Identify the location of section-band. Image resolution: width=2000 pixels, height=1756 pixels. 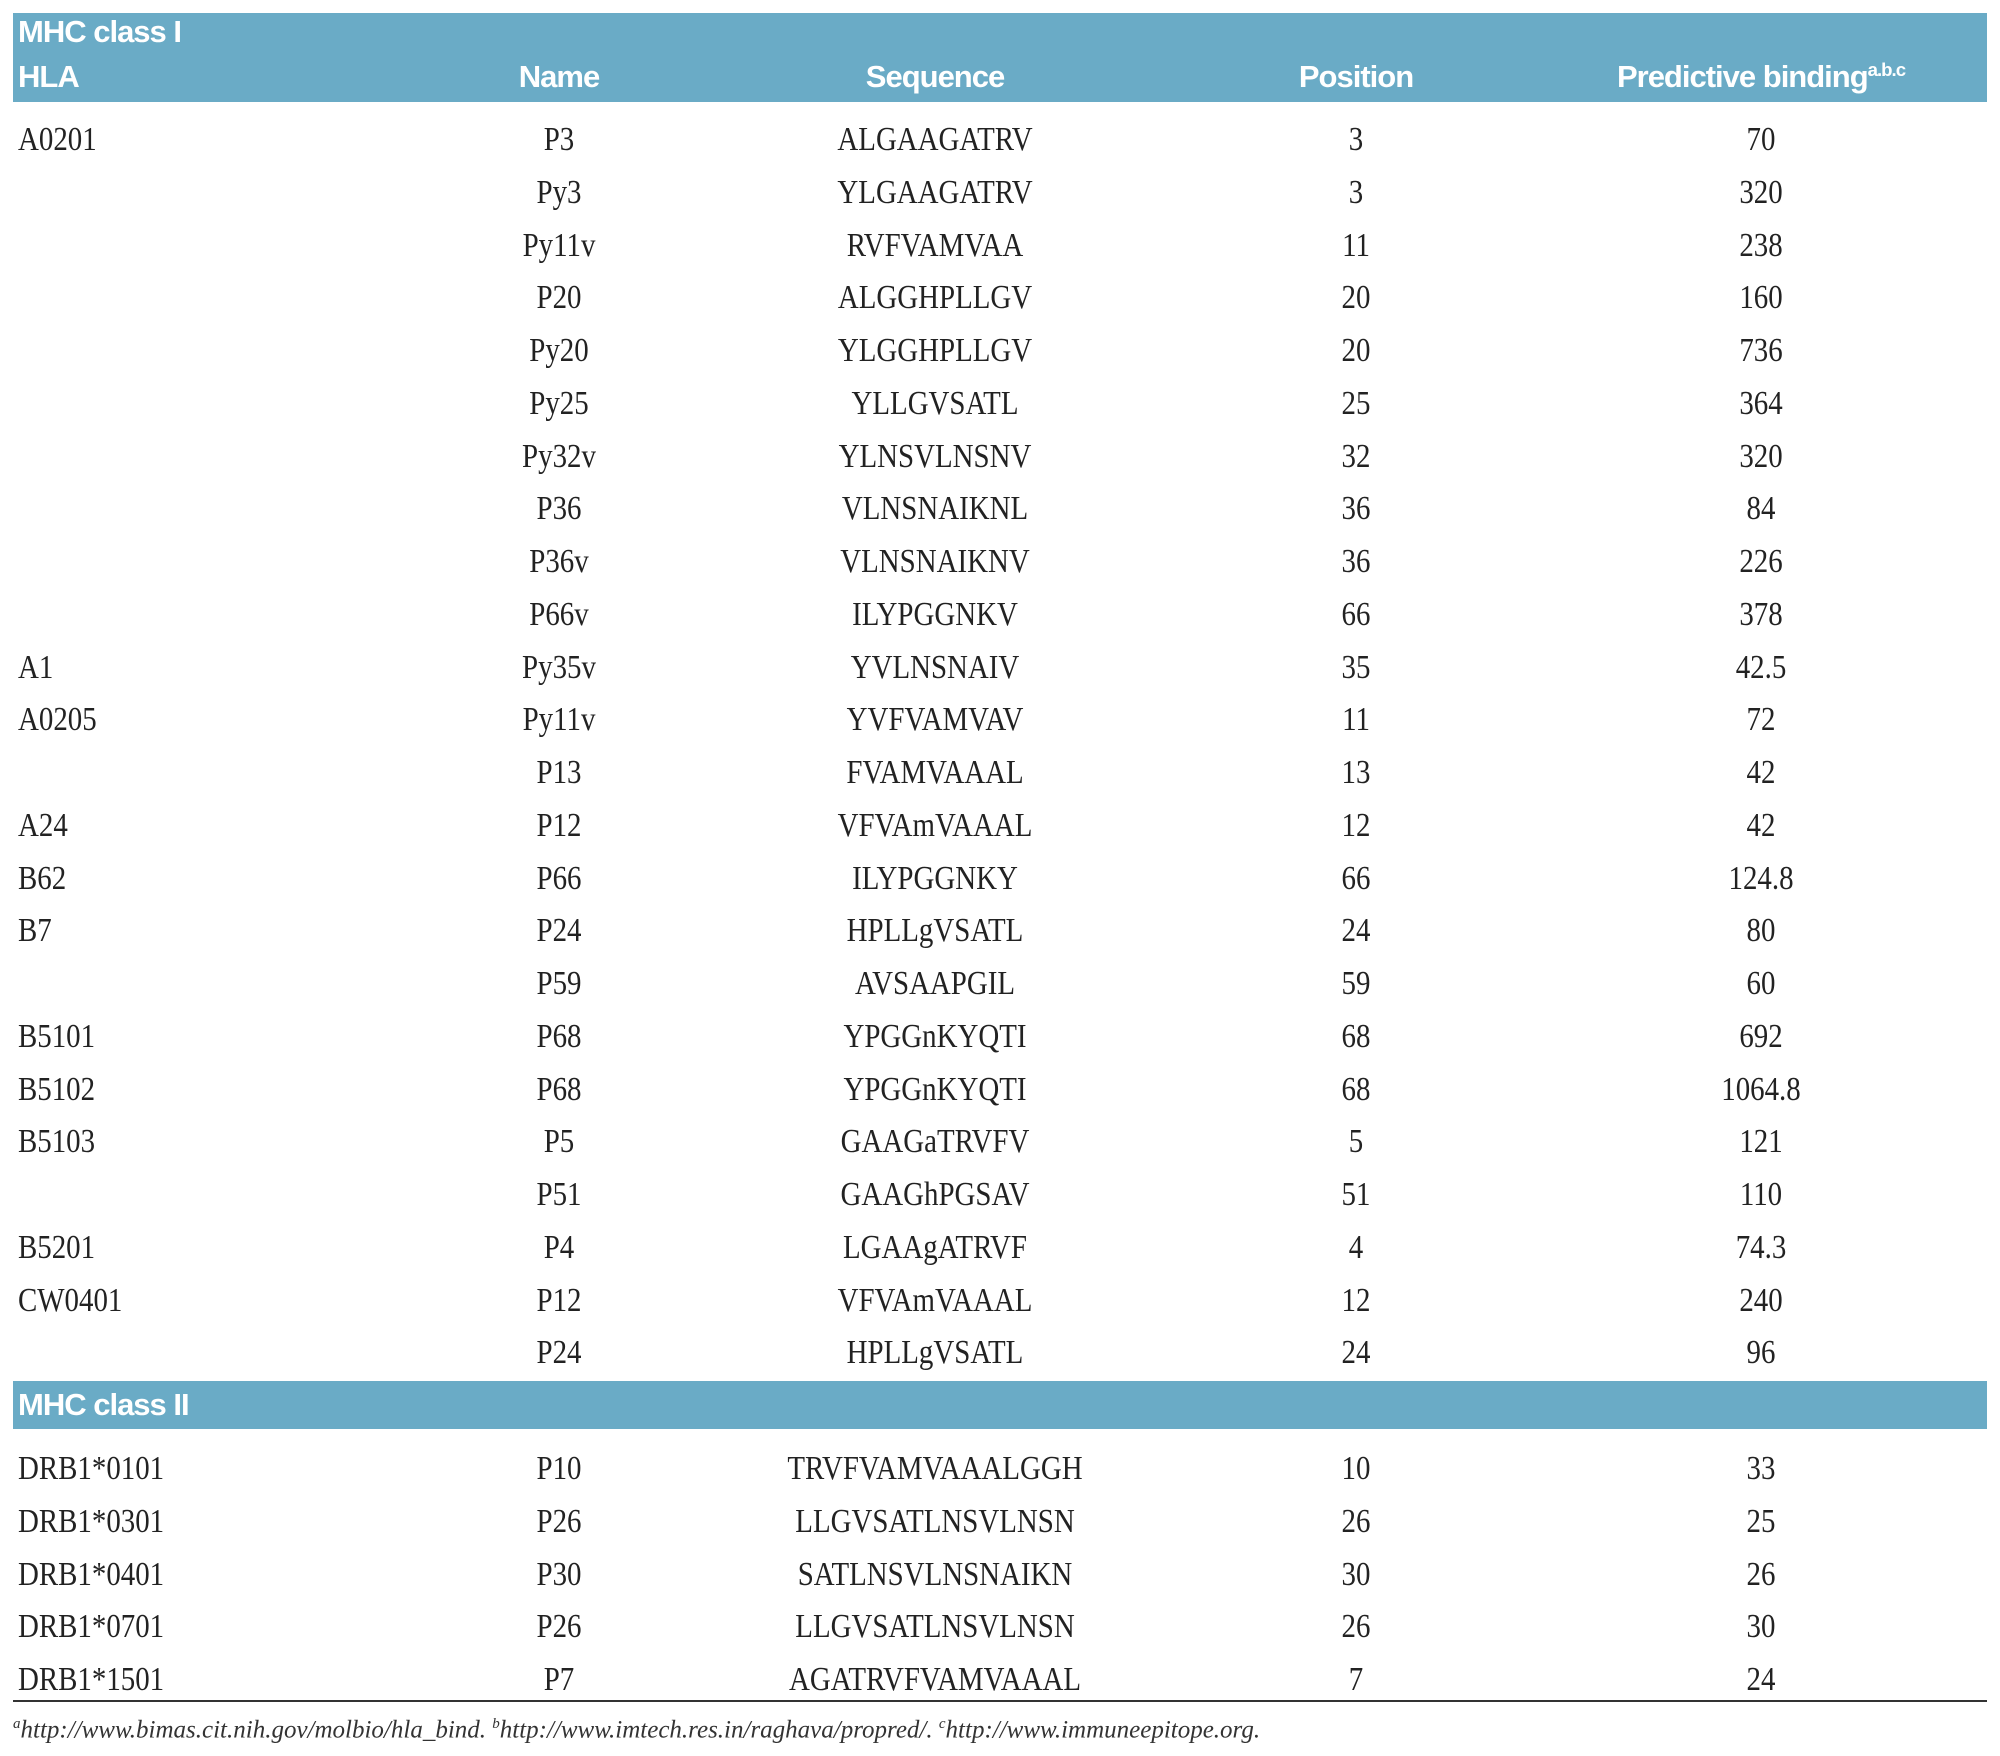
(1000, 1405).